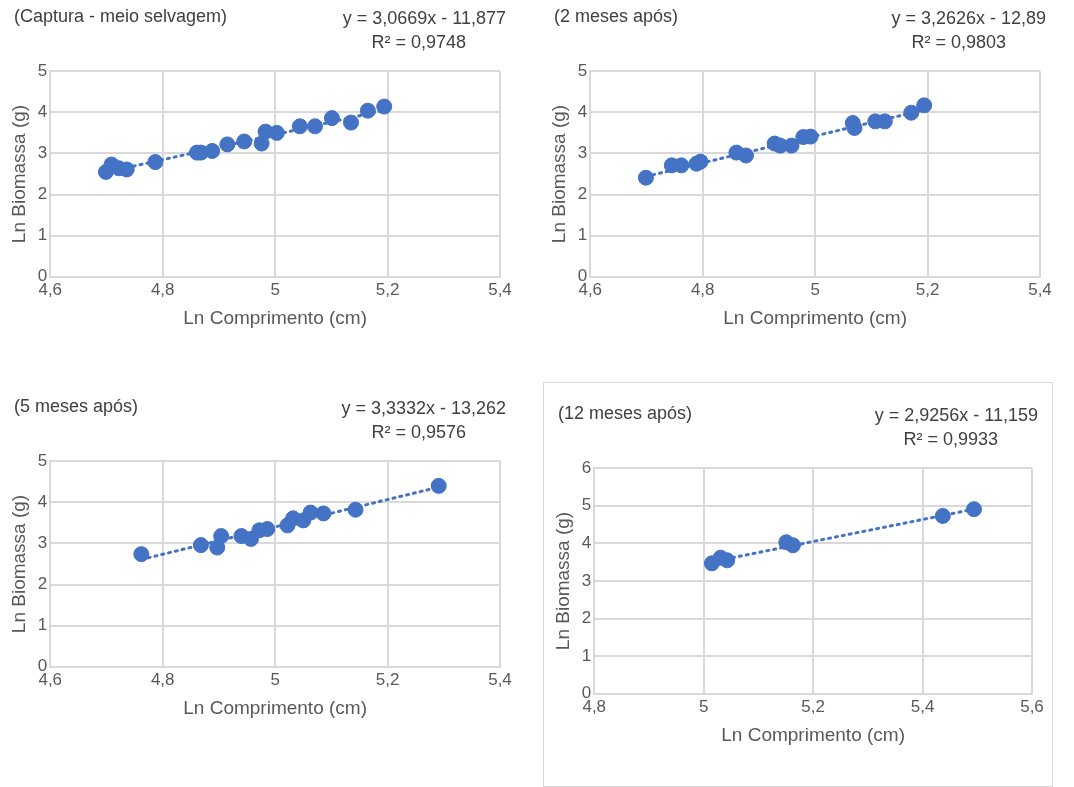 This screenshot has height=787, width=1074. Describe the element at coordinates (950, 439) in the screenshot. I see `text: R² = 0,9933` at that location.